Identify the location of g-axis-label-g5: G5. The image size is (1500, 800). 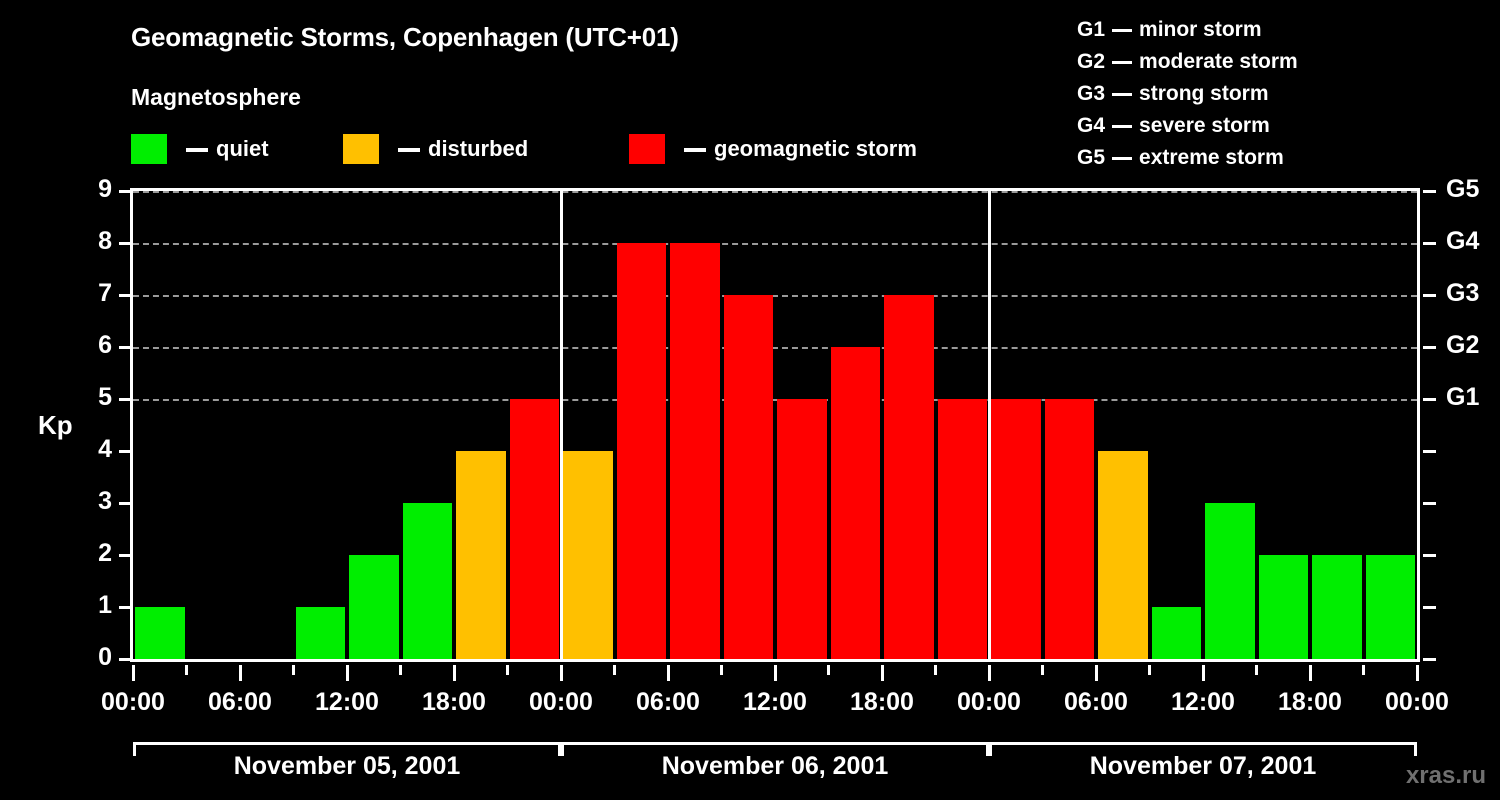
(1463, 189).